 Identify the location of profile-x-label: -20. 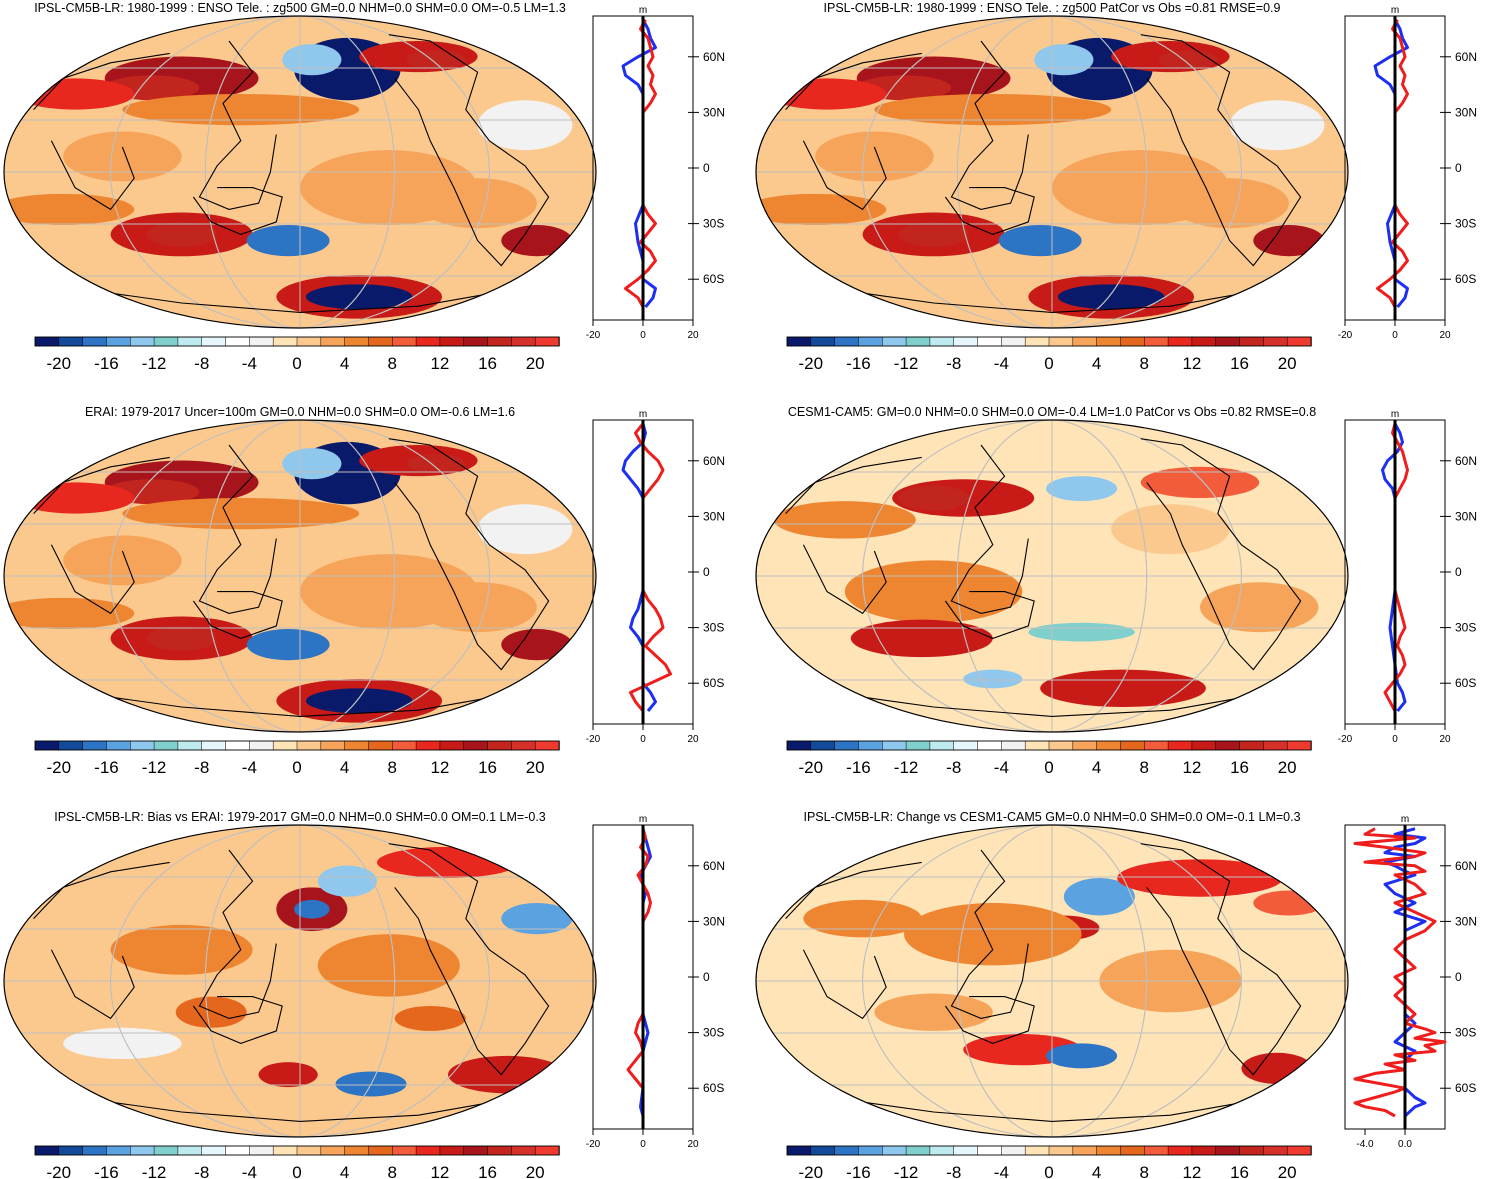
(593, 1144).